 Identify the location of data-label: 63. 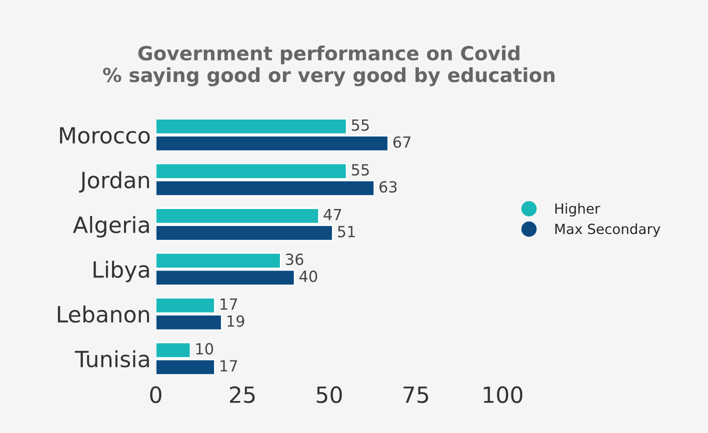
(388, 187).